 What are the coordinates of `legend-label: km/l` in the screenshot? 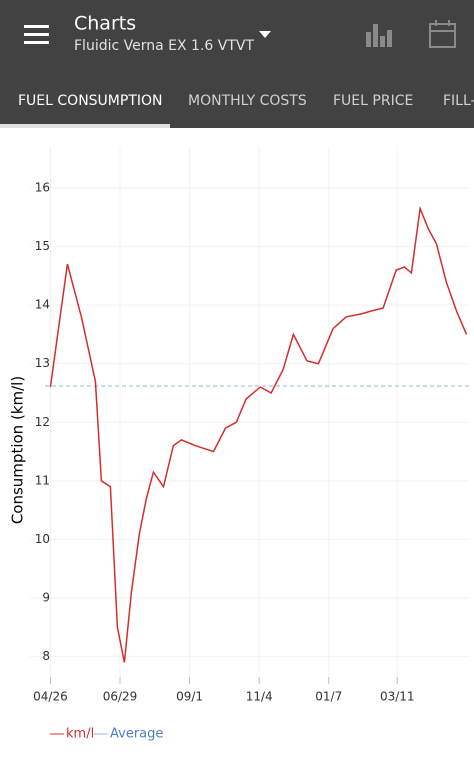 It's located at (80, 734).